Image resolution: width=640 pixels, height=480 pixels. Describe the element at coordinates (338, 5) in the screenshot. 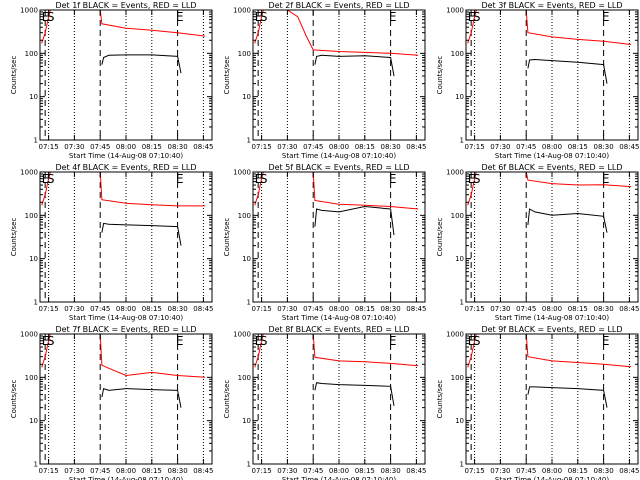

I see `chart-title: Det 2f BLACK = Events, RED = LLD` at that location.